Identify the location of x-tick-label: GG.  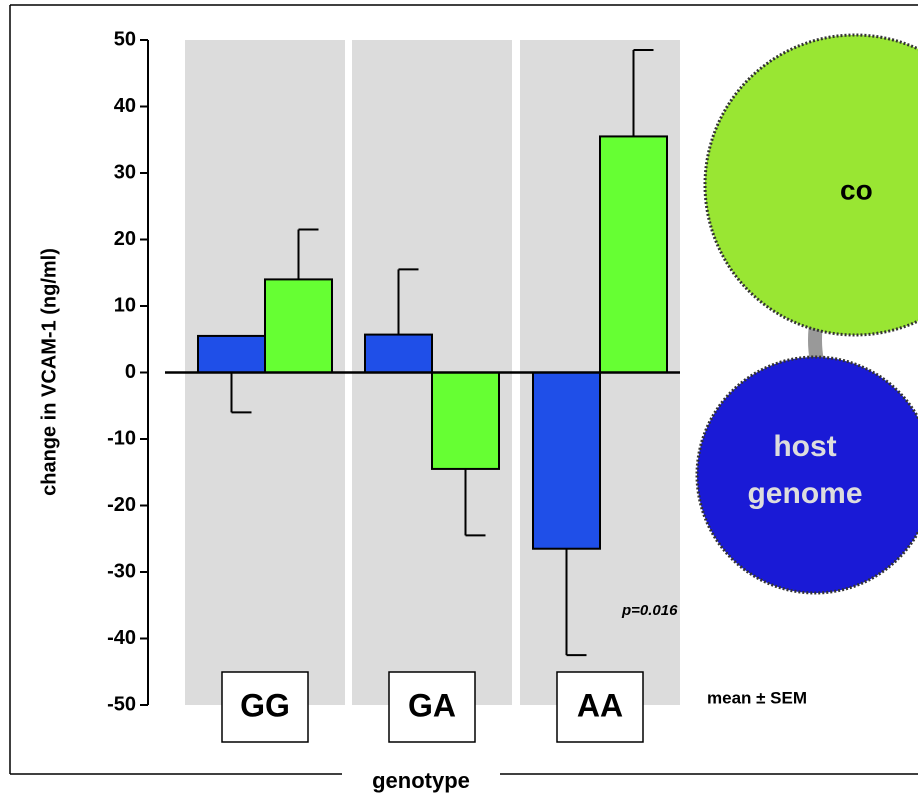
(265, 705).